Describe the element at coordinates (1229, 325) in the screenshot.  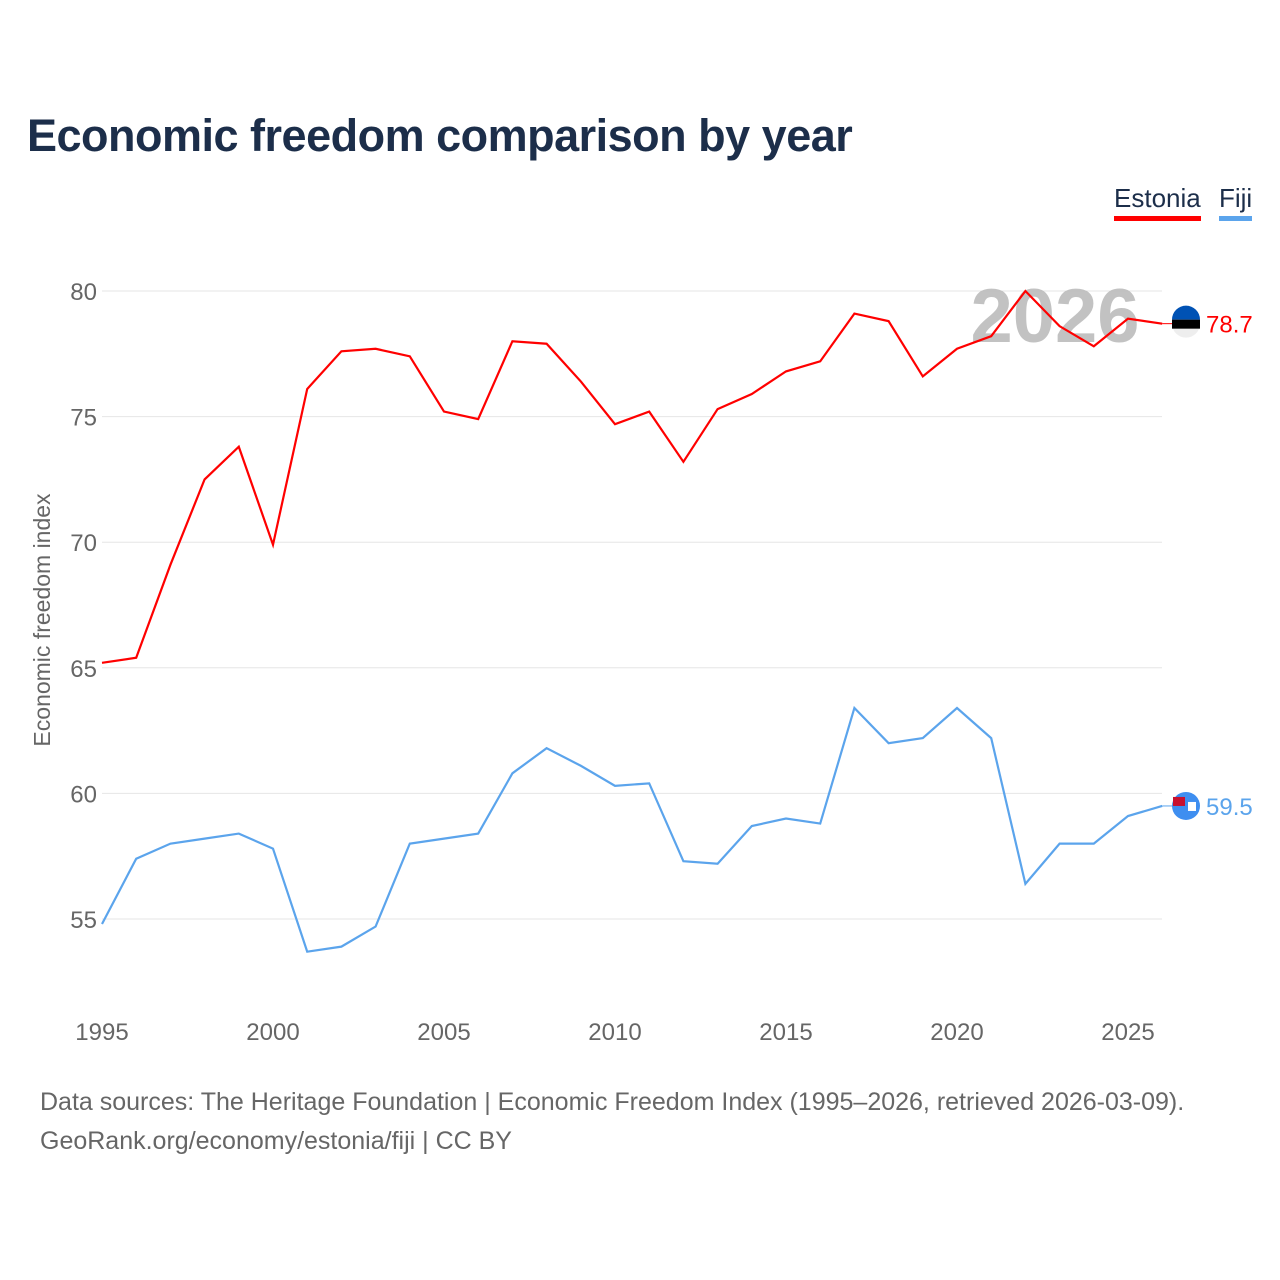
I see `end-value-label: 78.7` at that location.